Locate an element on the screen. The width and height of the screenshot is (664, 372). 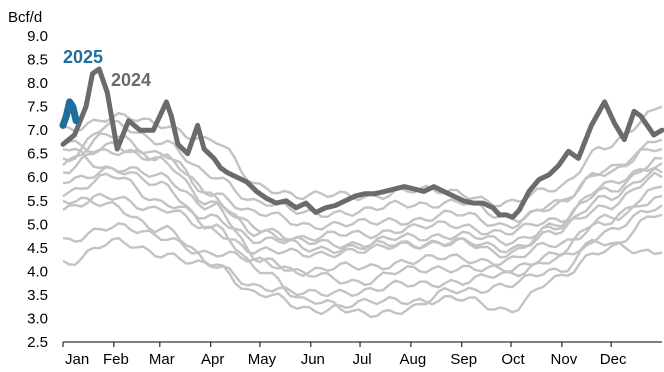
y-tick-label: 7.0 is located at coordinates (37, 130).